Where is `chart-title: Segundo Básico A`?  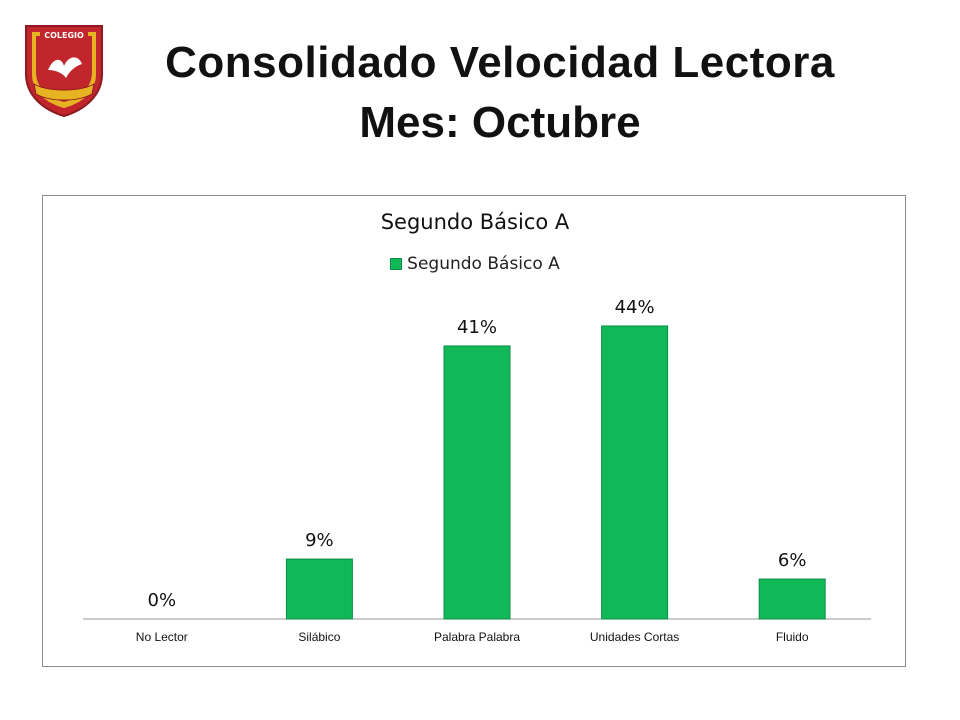
chart-title: Segundo Básico A is located at coordinates (475, 222).